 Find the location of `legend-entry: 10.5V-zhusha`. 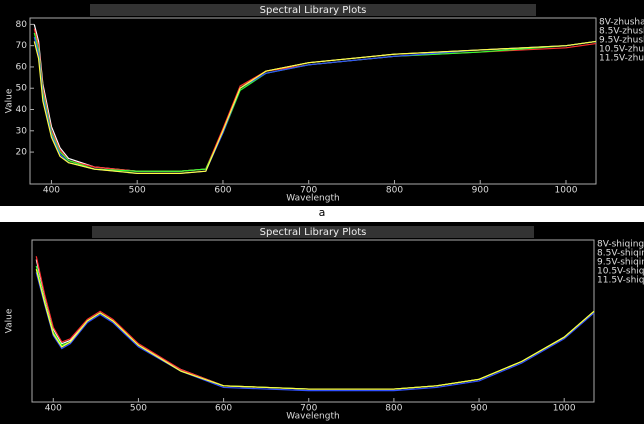

legend-entry: 10.5V-zhusha is located at coordinates (621, 50).